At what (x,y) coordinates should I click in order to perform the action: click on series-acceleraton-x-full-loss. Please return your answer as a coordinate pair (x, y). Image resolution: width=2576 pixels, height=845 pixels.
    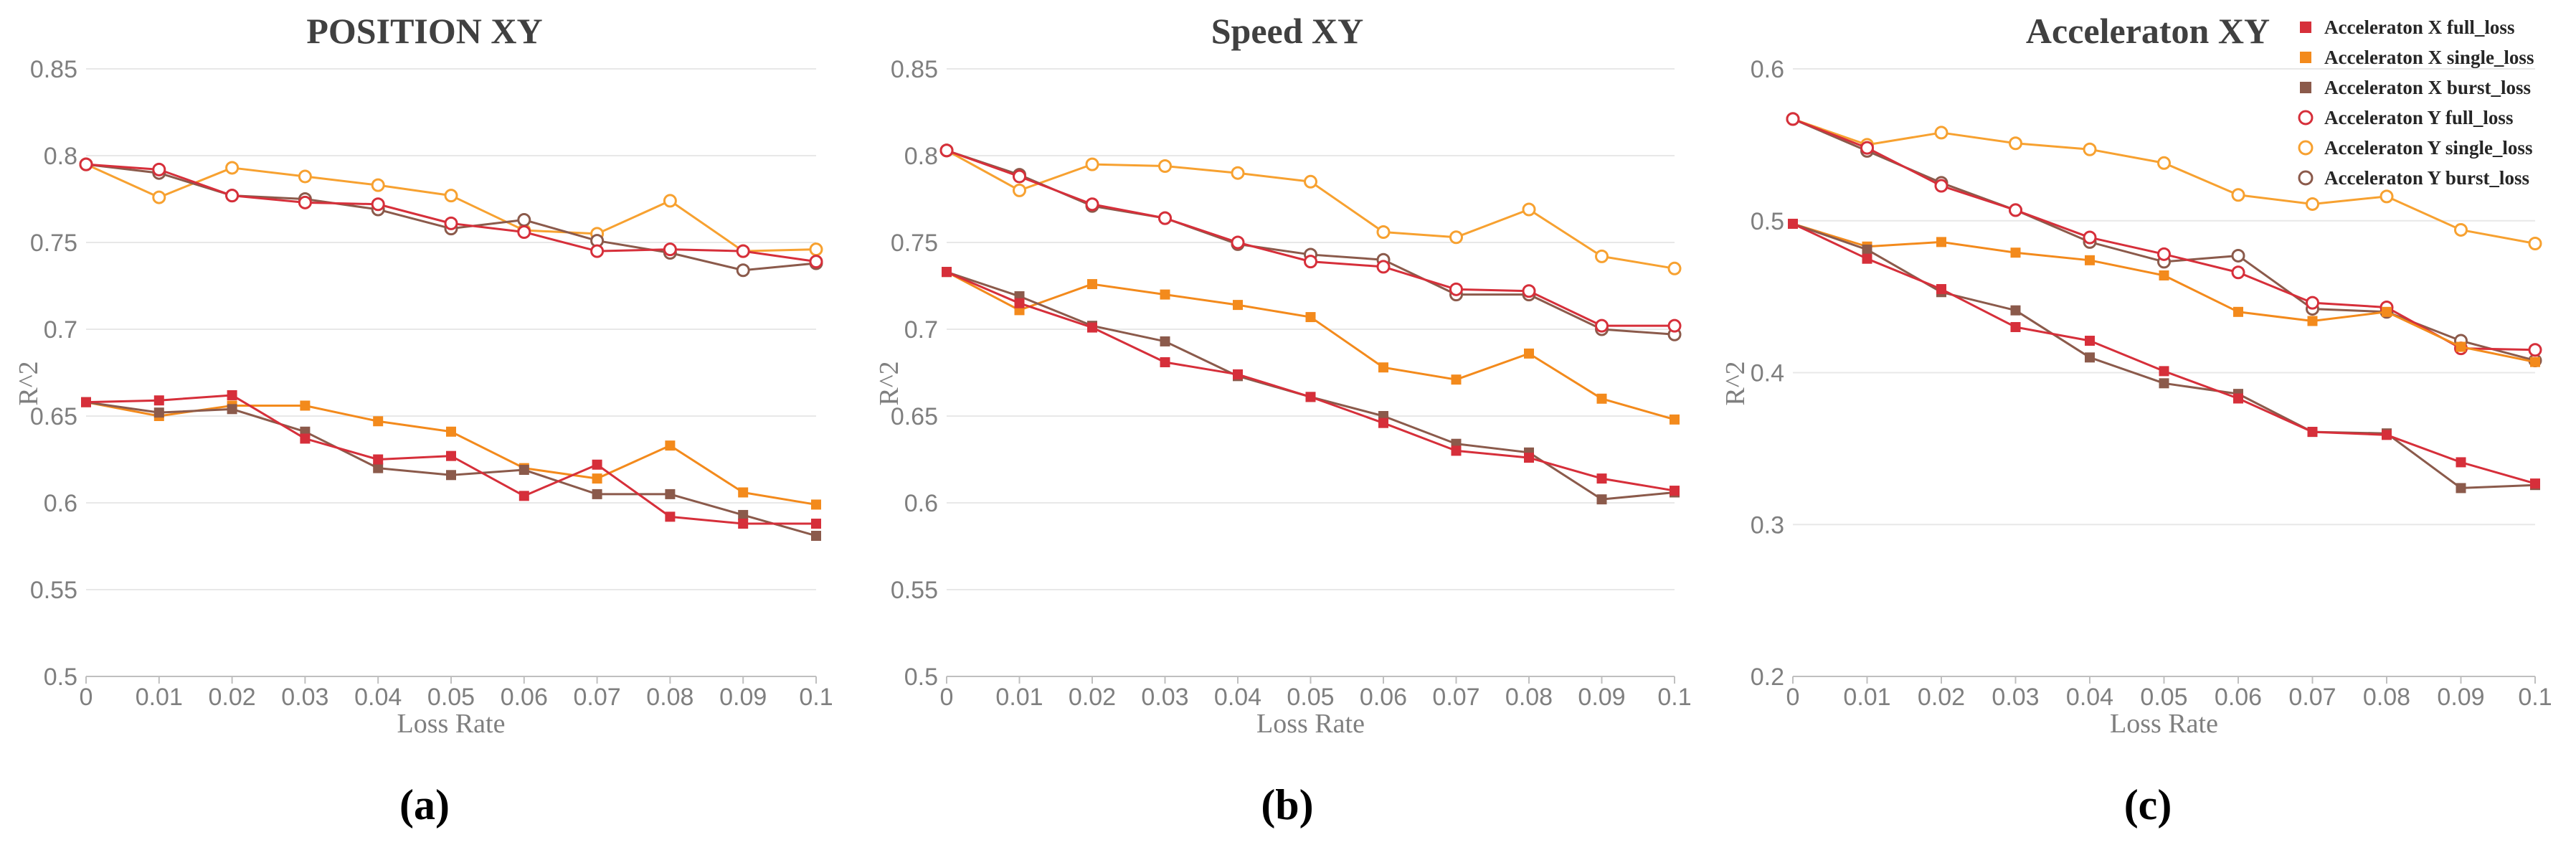
    Looking at the image, I should click on (451, 460).